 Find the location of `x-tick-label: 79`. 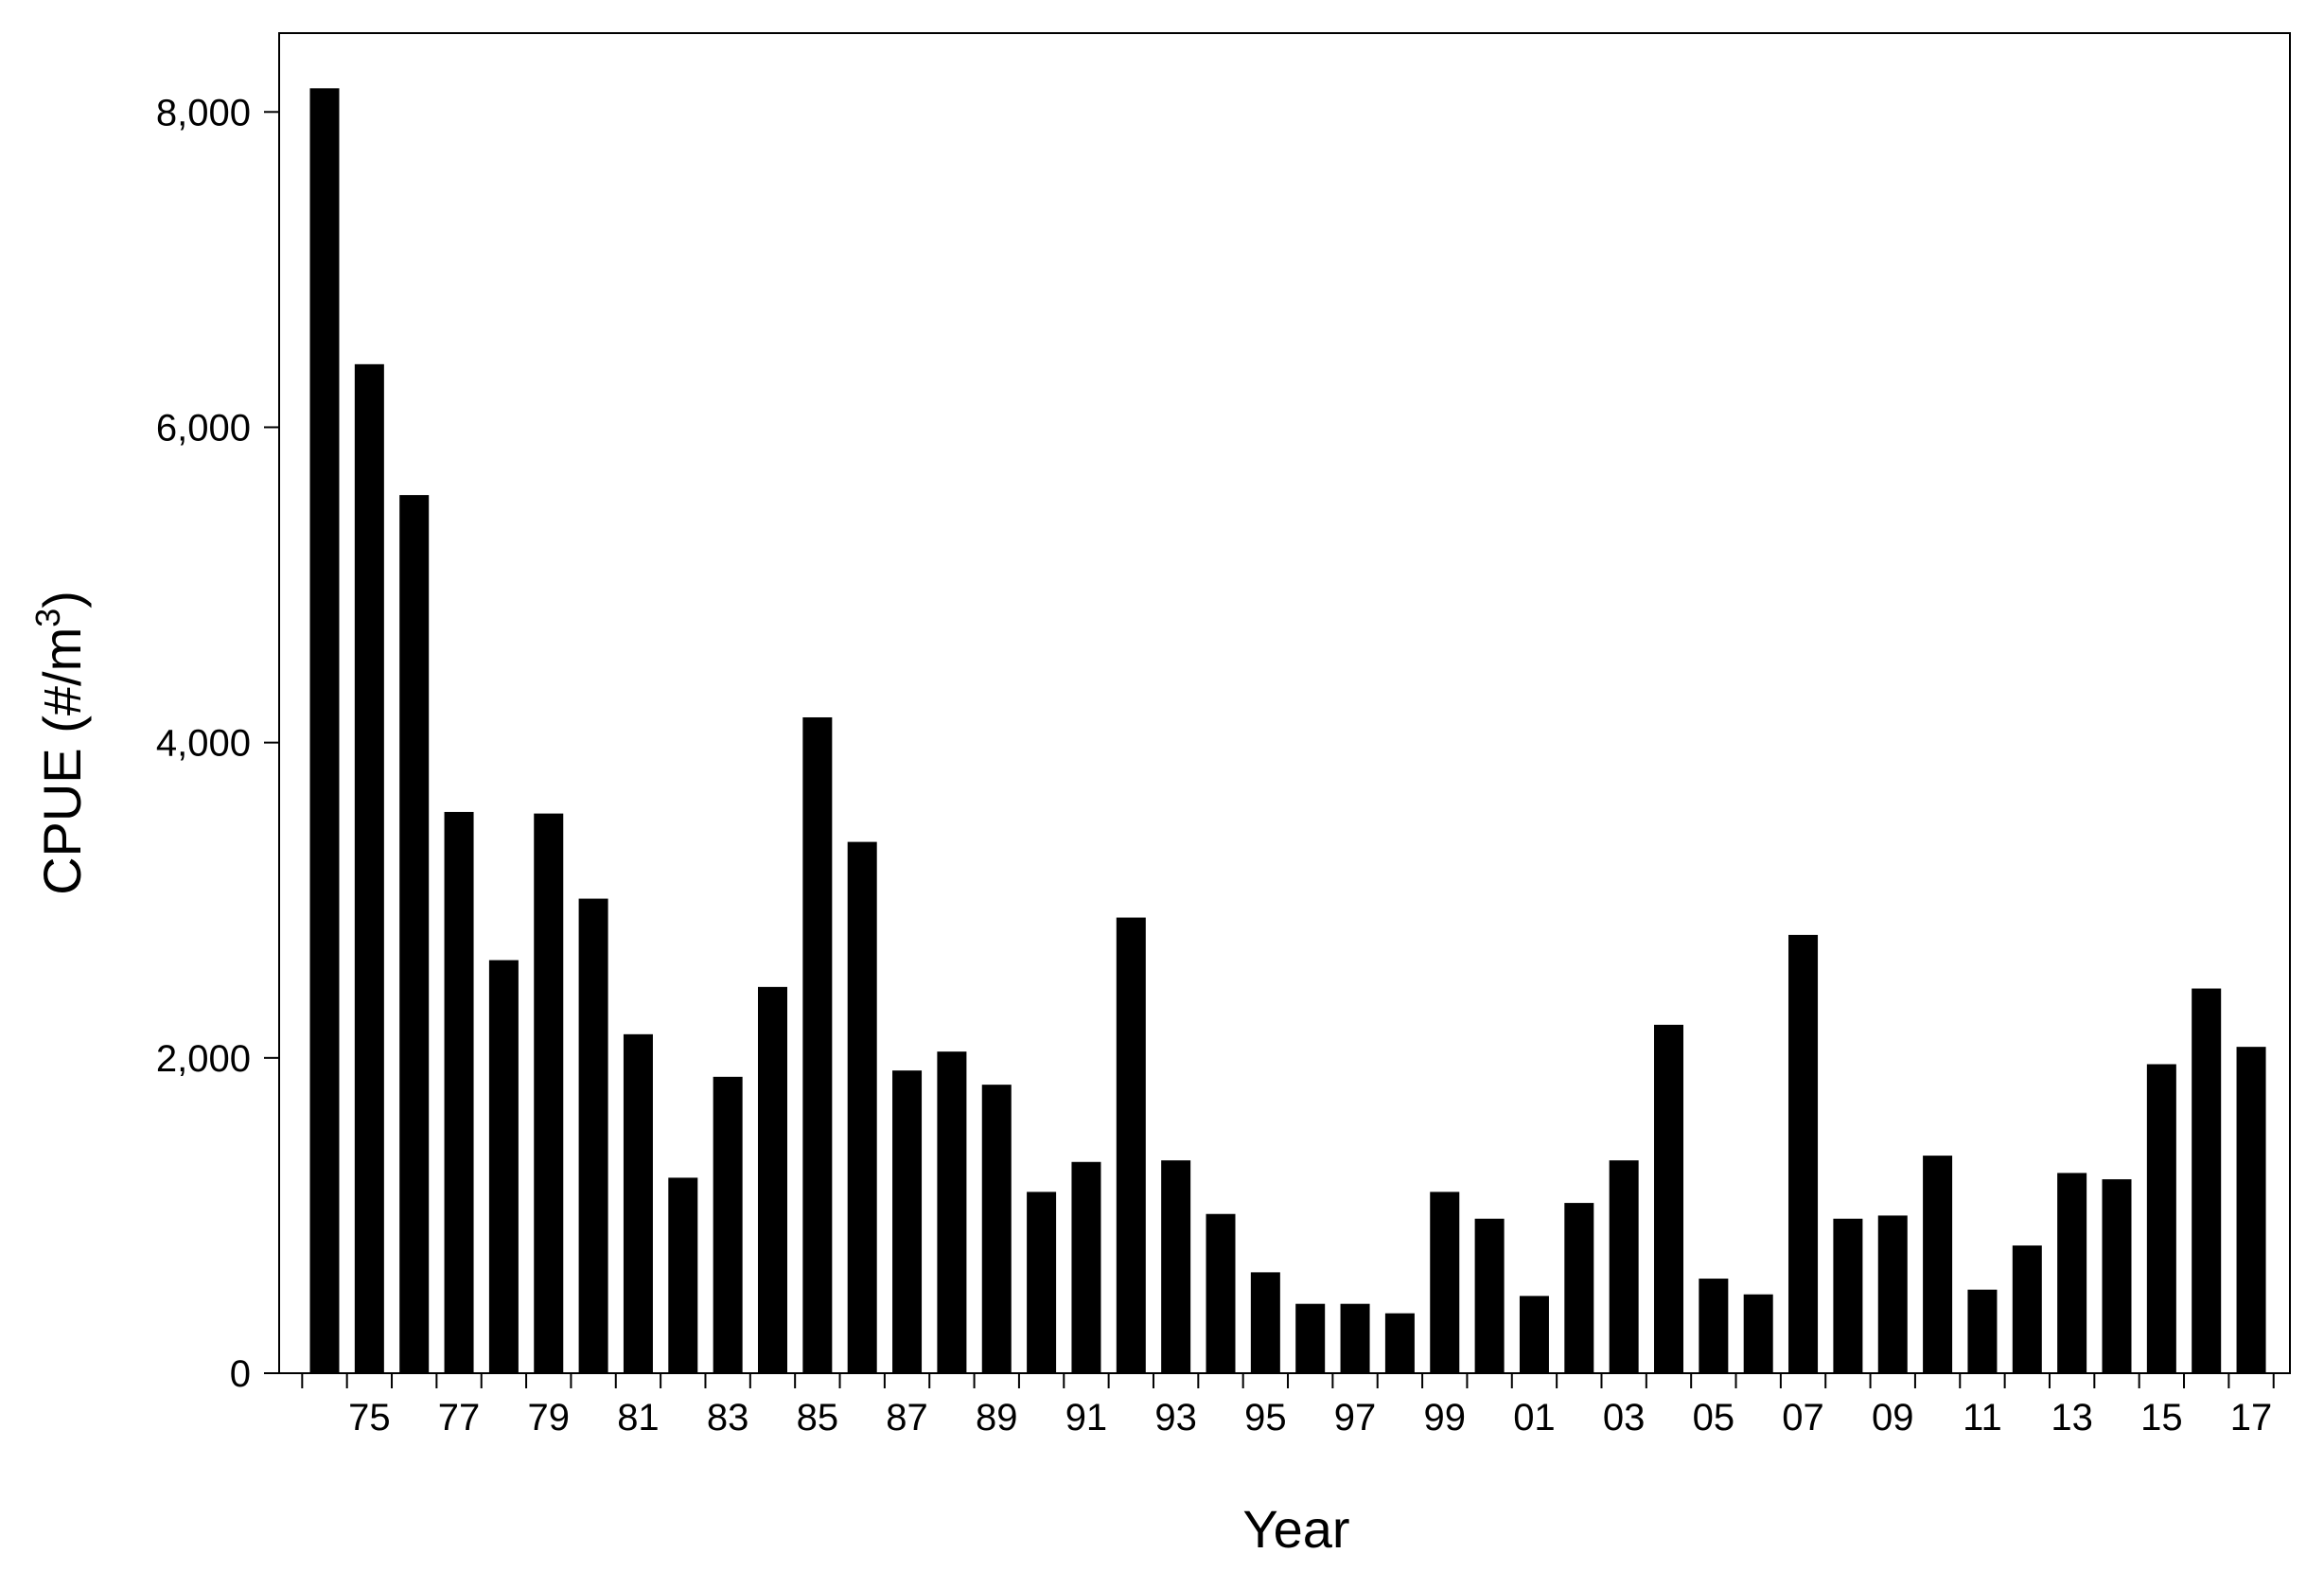

x-tick-label: 79 is located at coordinates (549, 1418).